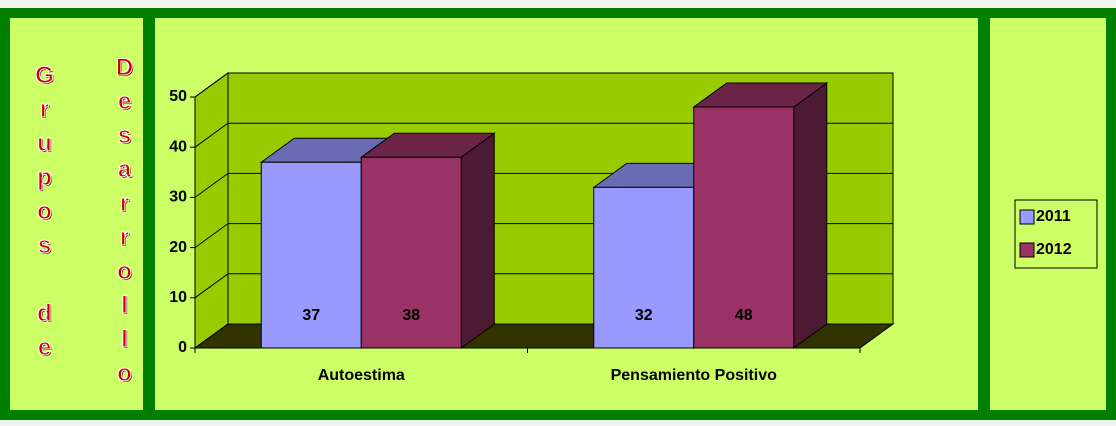 The width and height of the screenshot is (1116, 426). What do you see at coordinates (311, 315) in the screenshot?
I see `data-label: 37` at bounding box center [311, 315].